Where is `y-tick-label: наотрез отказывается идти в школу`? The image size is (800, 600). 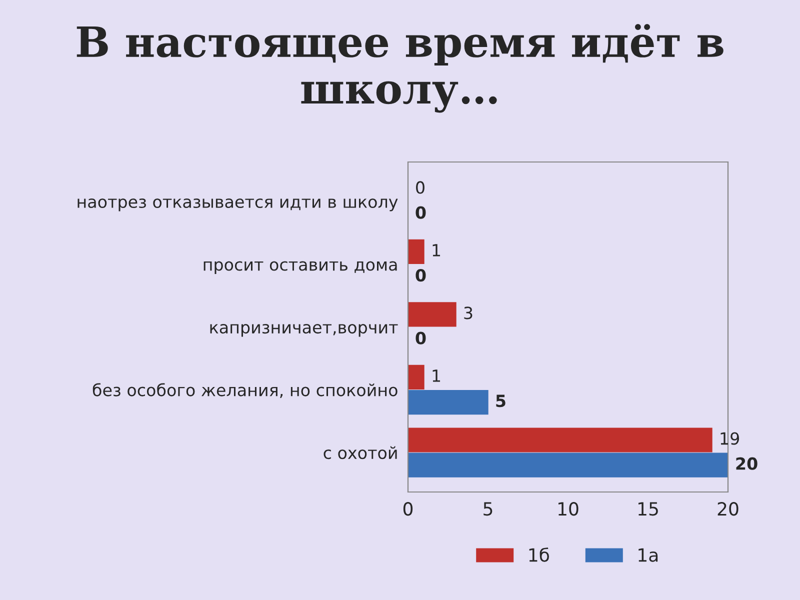
y-tick-label: наотрез отказывается идти в школу is located at coordinates (238, 205).